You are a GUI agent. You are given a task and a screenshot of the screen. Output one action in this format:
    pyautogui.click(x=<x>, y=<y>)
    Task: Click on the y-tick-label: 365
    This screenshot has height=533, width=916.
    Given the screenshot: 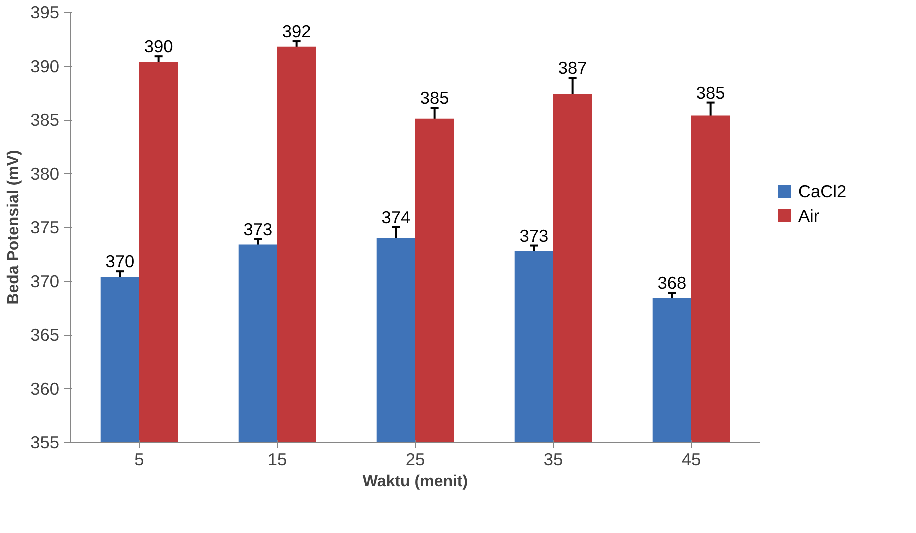 What is the action you would take?
    pyautogui.click(x=45, y=335)
    